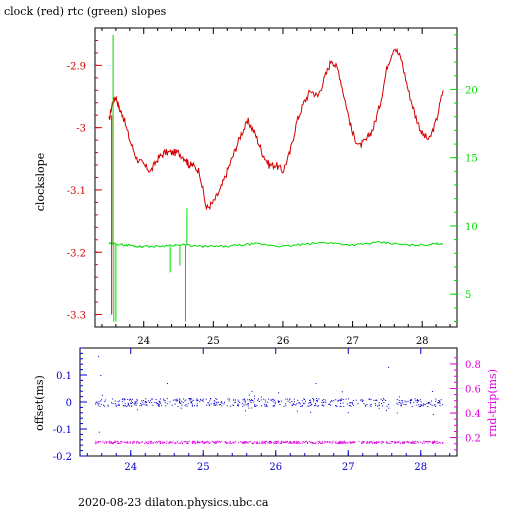 The image size is (512, 512). I want to click on green-rtc-line, so click(276, 245).